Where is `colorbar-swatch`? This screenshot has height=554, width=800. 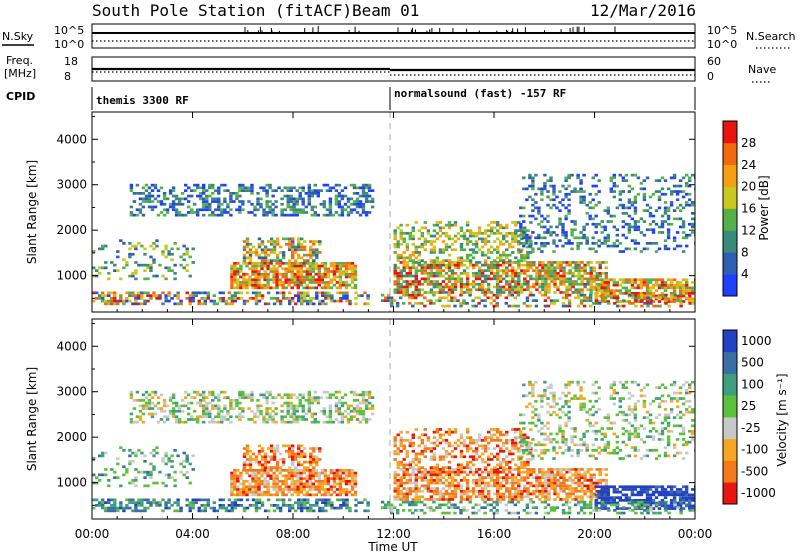 colorbar-swatch is located at coordinates (730, 285).